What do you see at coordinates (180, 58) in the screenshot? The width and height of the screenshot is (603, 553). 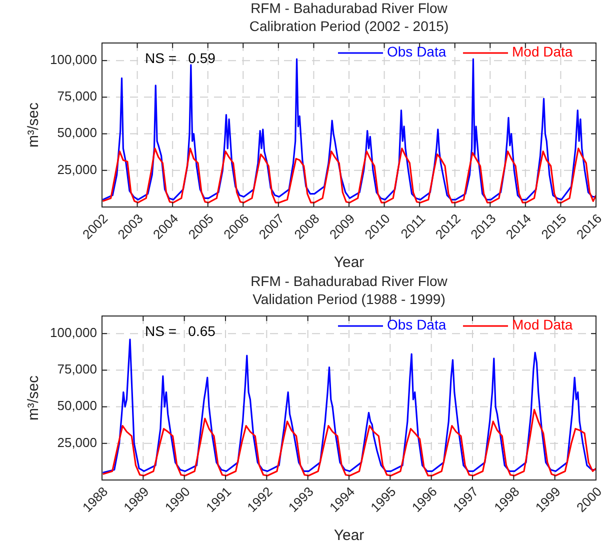 I see `annotation: NS = 0.59` at bounding box center [180, 58].